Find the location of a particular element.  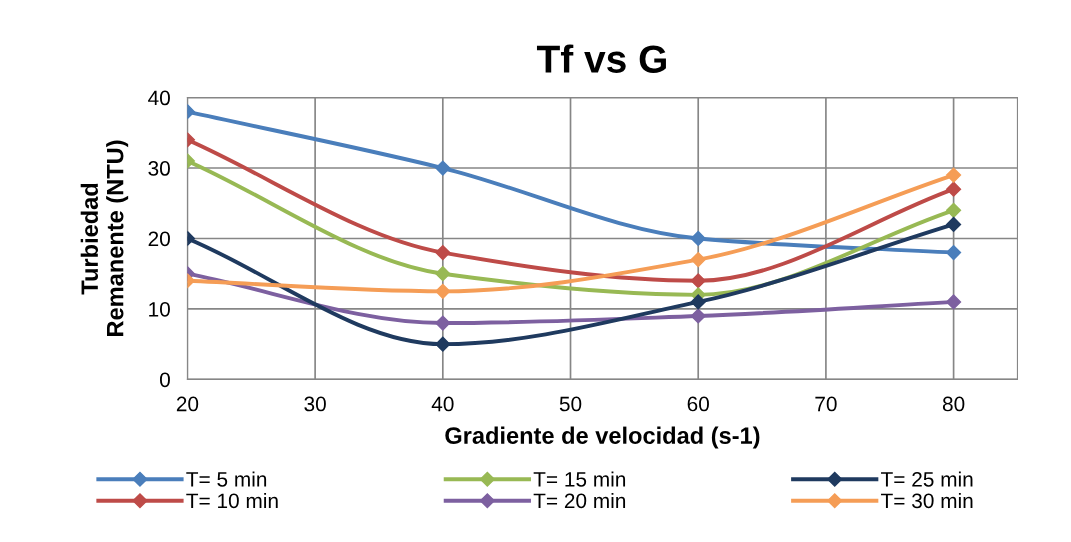

y-tick-label: 30 is located at coordinates (159, 168).